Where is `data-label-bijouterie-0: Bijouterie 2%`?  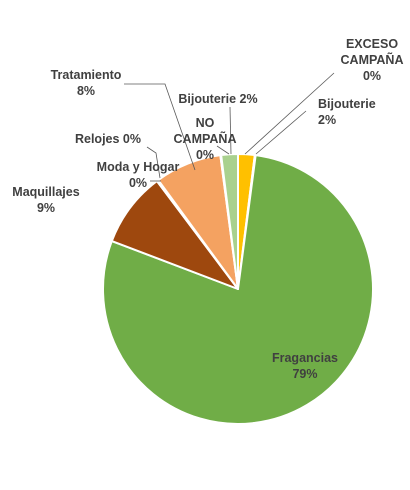
data-label-bijouterie-0: Bijouterie 2% is located at coordinates (347, 112).